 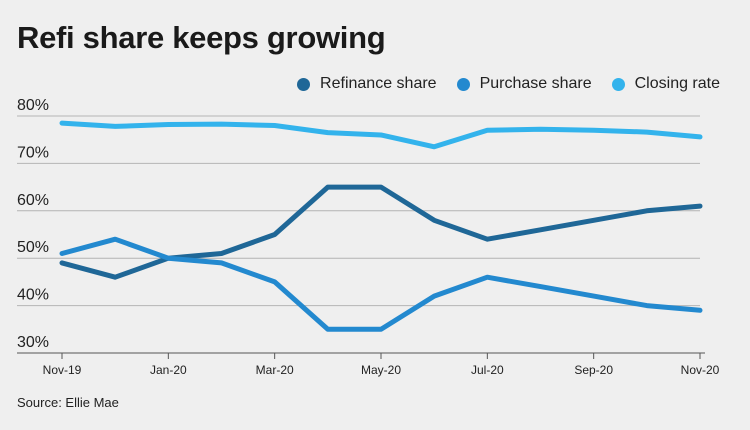 What do you see at coordinates (535, 83) in the screenshot?
I see `legend-label-purchase: Purchase share` at bounding box center [535, 83].